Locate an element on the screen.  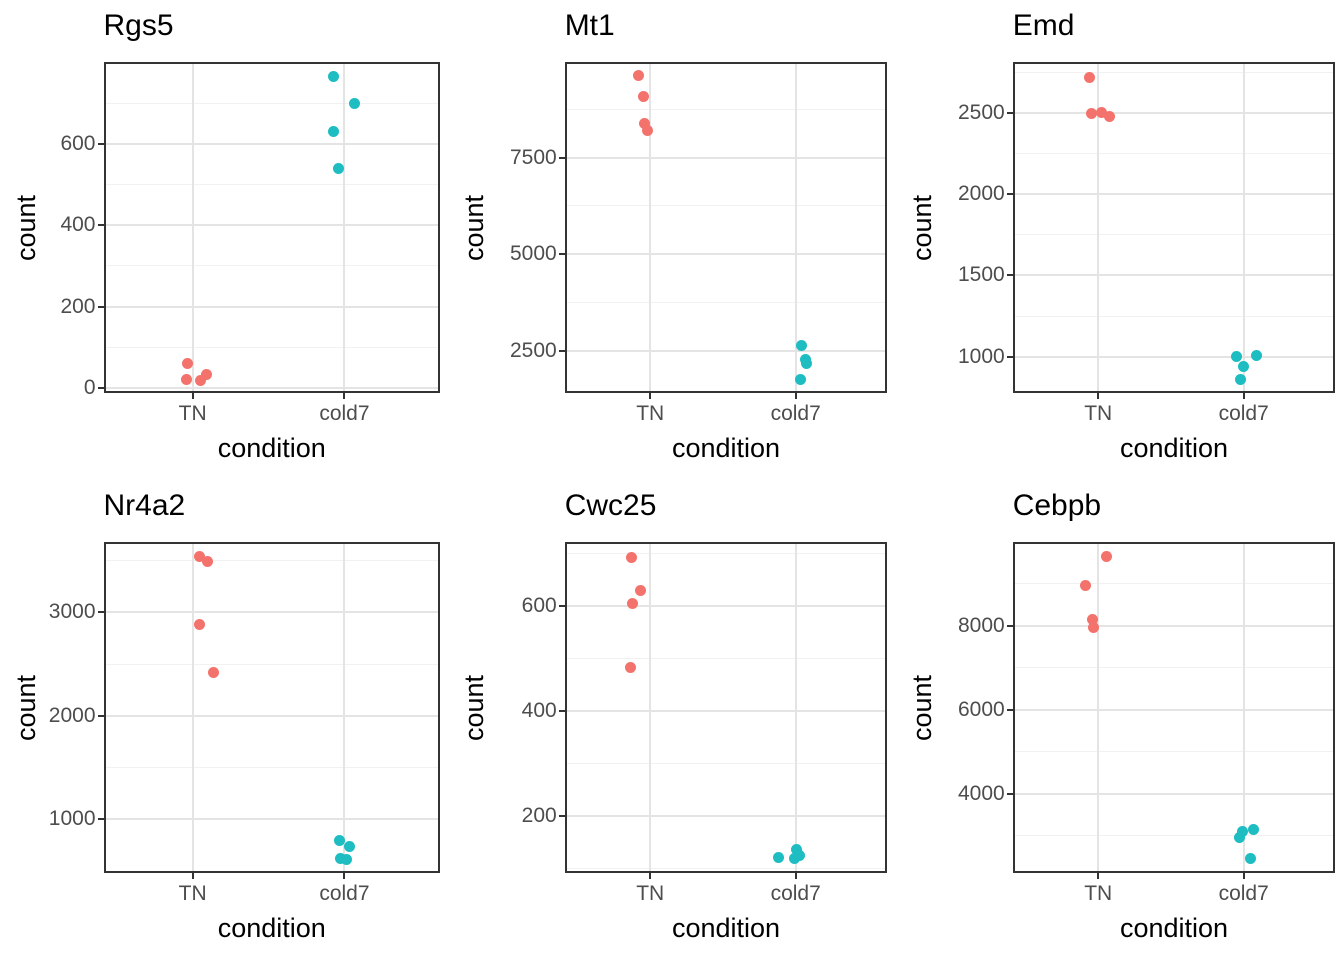
y-tick-label: 1500 is located at coordinates (981, 275).